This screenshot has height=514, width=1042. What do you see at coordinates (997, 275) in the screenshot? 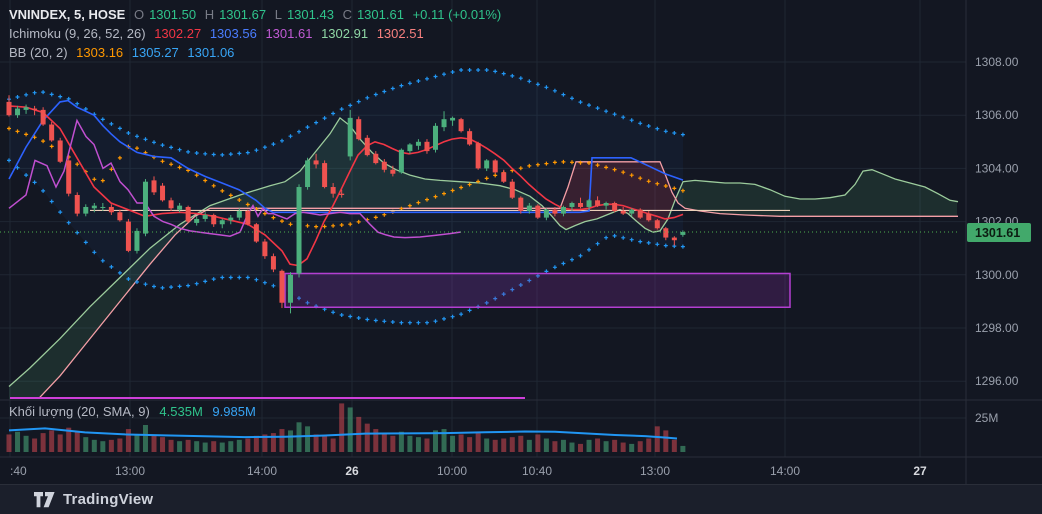
I see `svg-text: 1300.00` at bounding box center [997, 275].